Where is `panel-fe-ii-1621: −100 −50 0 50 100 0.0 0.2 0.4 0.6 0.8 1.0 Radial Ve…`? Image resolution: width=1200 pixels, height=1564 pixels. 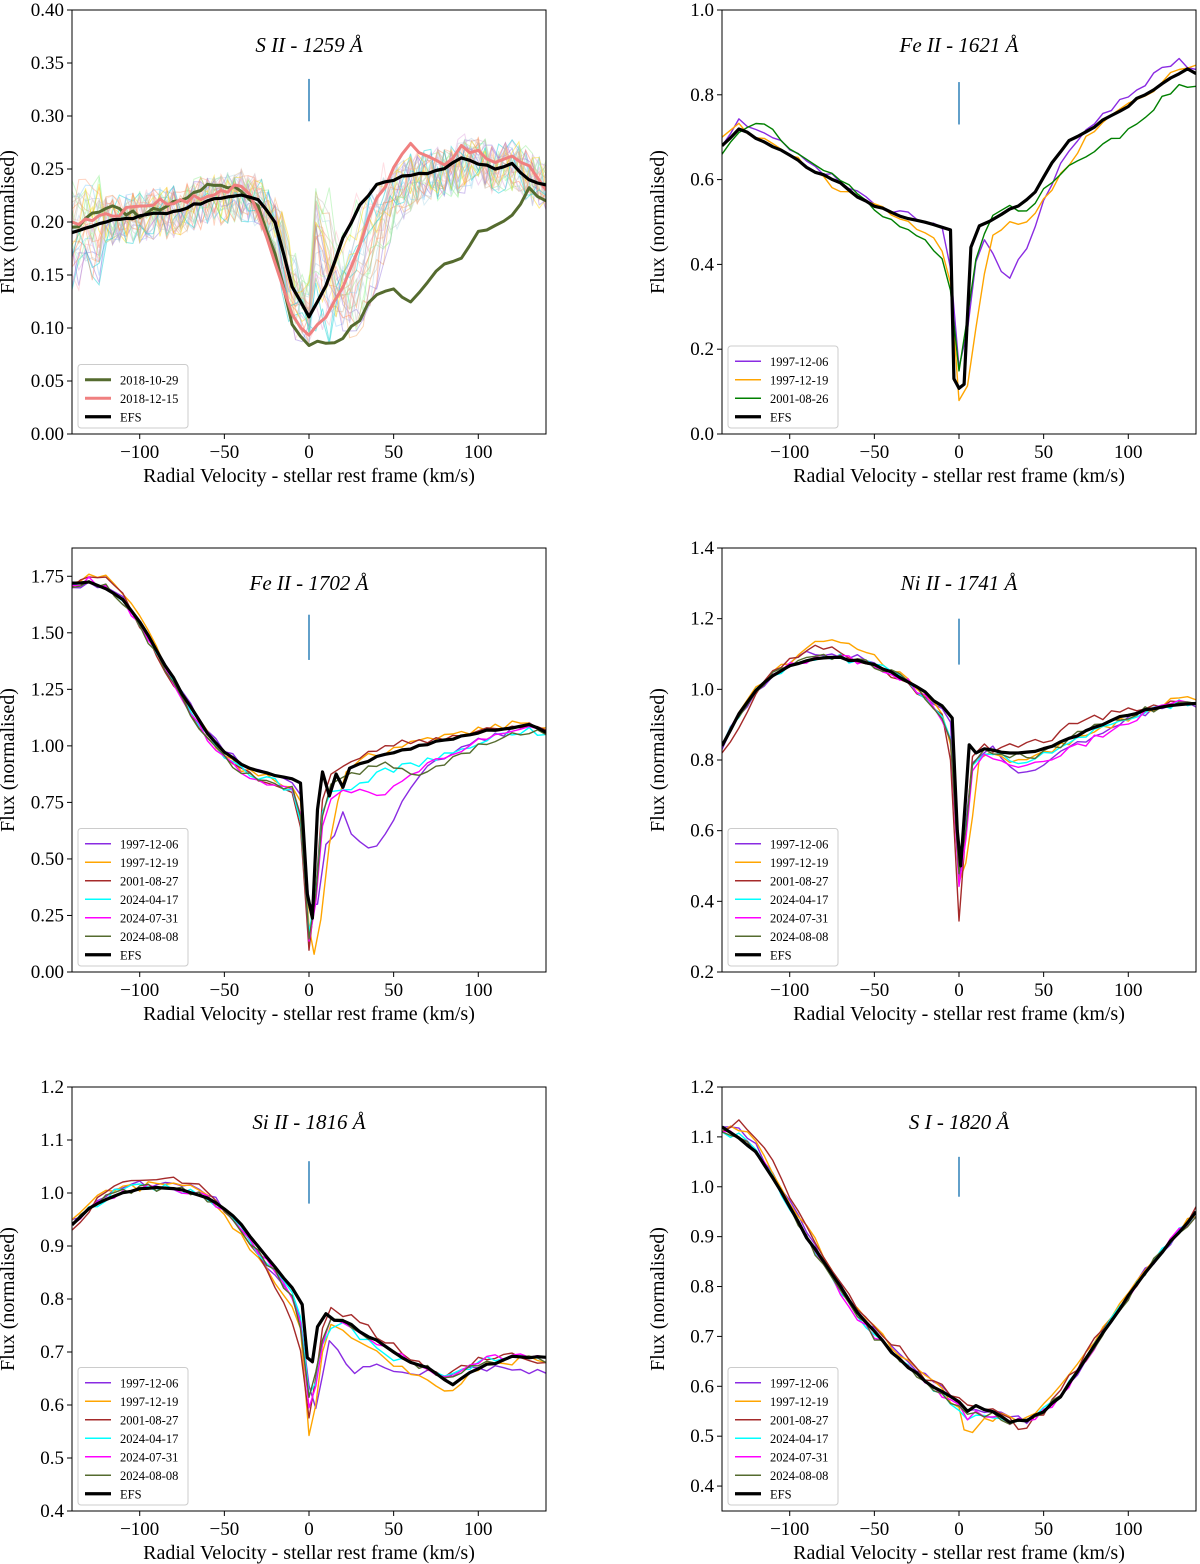
panel-fe-ii-1621: −100 −50 0 50 100 0.0 0.2 0.4 0.6 0.8 1.0 Radial Ve… is located at coordinates (922, 243).